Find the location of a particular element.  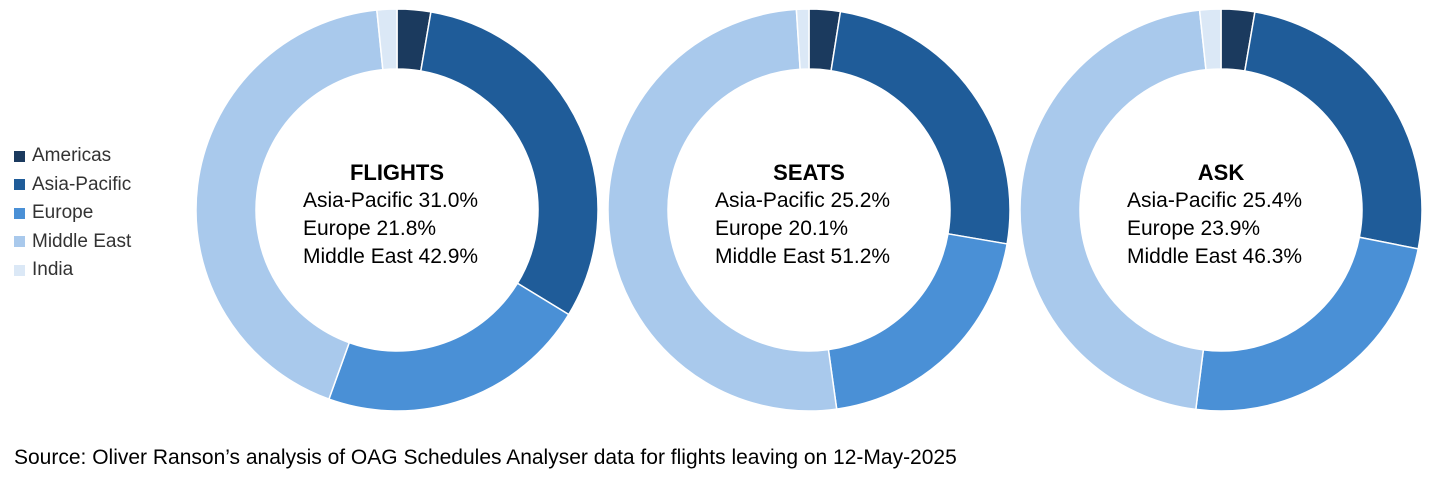

legend-label-americas: Americas is located at coordinates (72, 156).